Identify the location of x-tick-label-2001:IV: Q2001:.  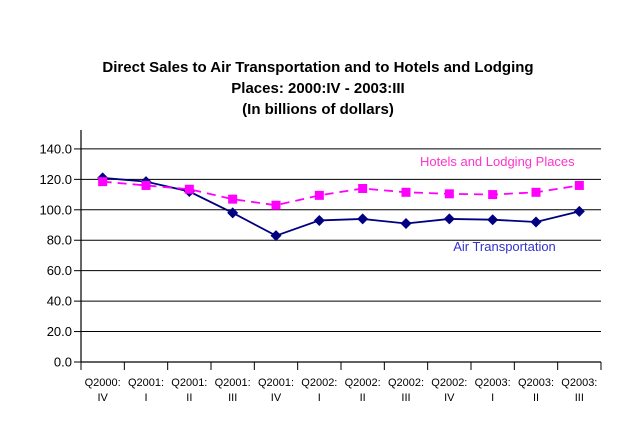
(276, 383).